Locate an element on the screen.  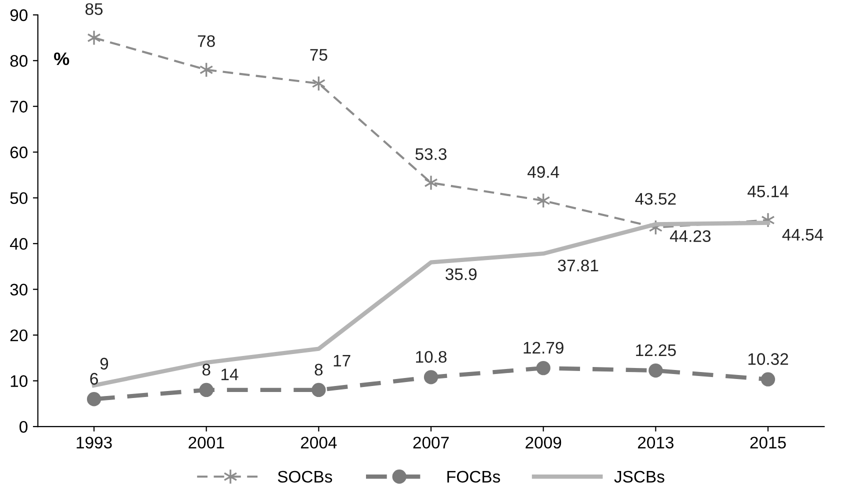
data-label: 37.81 is located at coordinates (578, 266).